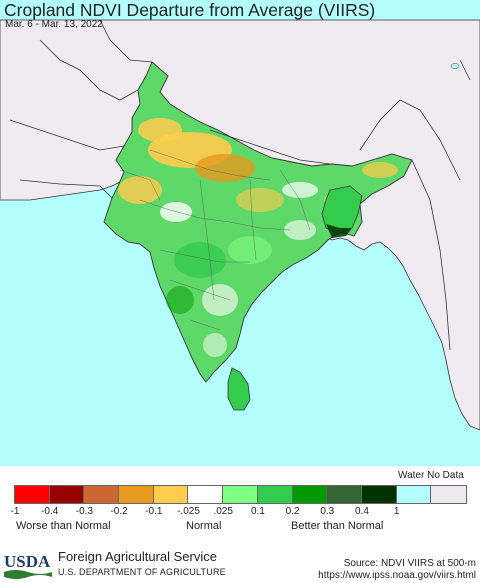 This screenshot has width=480, height=583. What do you see at coordinates (27, 561) in the screenshot?
I see `usda-logo-text: USDA` at bounding box center [27, 561].